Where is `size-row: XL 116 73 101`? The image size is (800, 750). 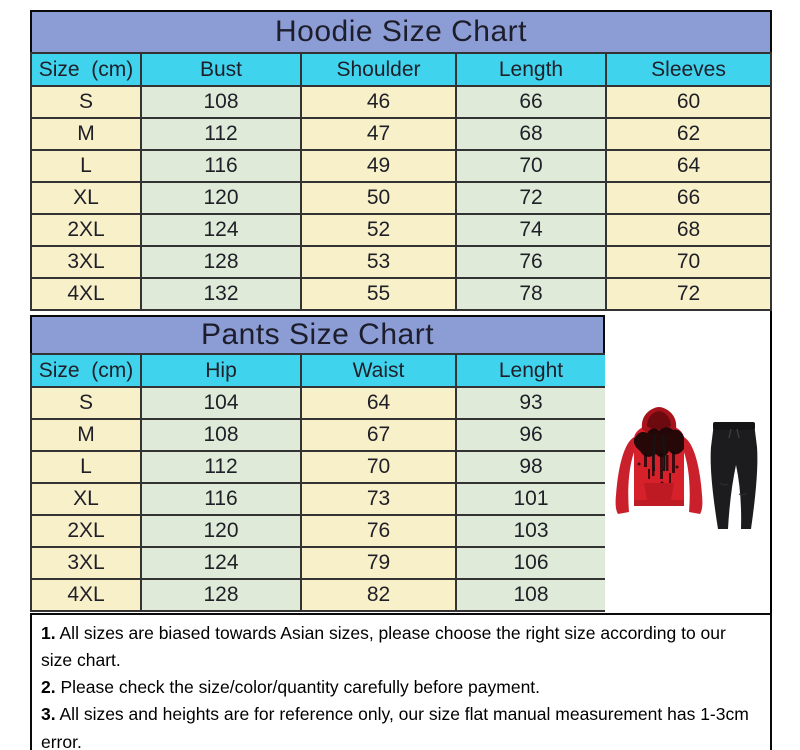 size-row: XL 116 73 101 is located at coordinates (318, 499).